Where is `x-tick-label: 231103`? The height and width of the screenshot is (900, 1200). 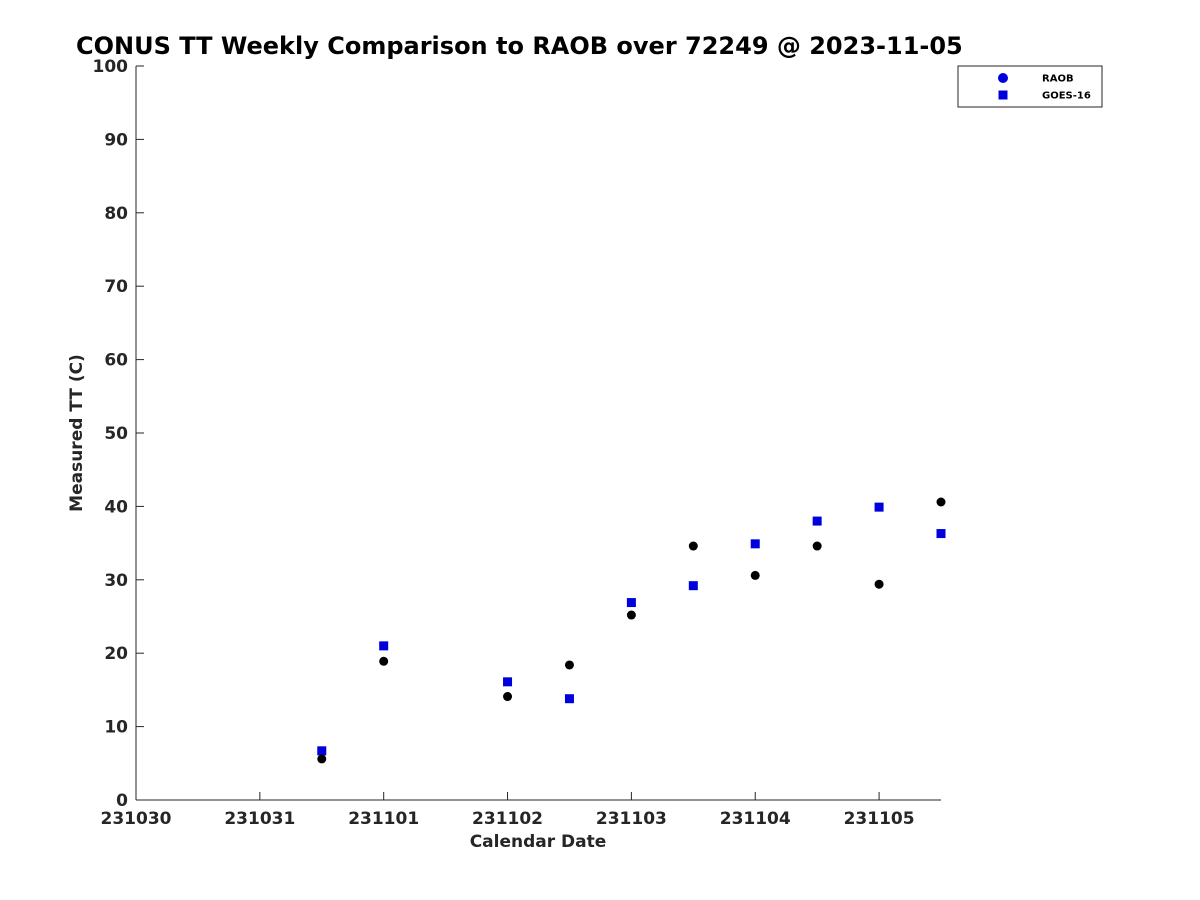
x-tick-label: 231103 is located at coordinates (631, 819).